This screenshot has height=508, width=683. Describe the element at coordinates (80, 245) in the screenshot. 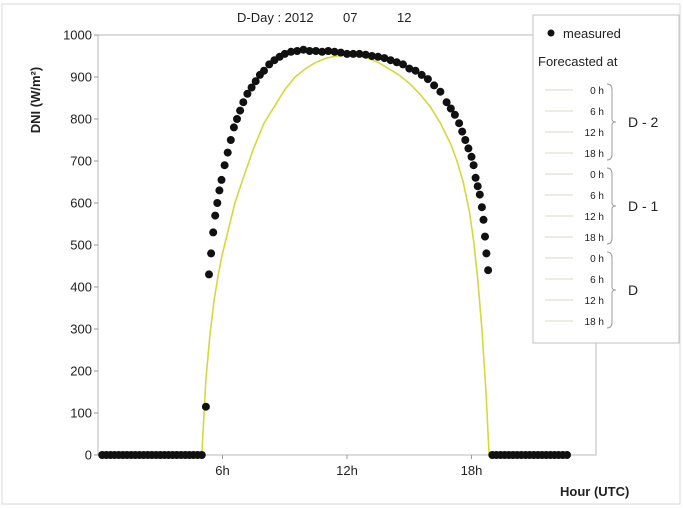

I see `y-axis-ticks: 0 100 200 300 400 500 600 700 800 900 1000` at that location.